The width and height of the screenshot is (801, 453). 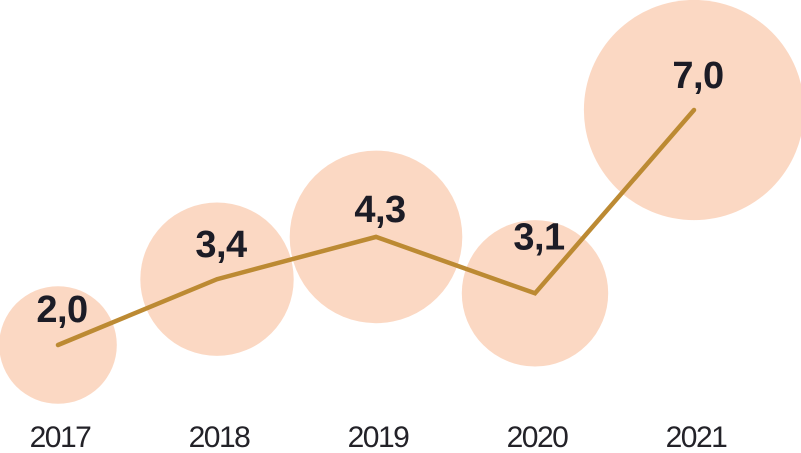 I want to click on x-axis-label-2020: 2020, so click(x=538, y=437).